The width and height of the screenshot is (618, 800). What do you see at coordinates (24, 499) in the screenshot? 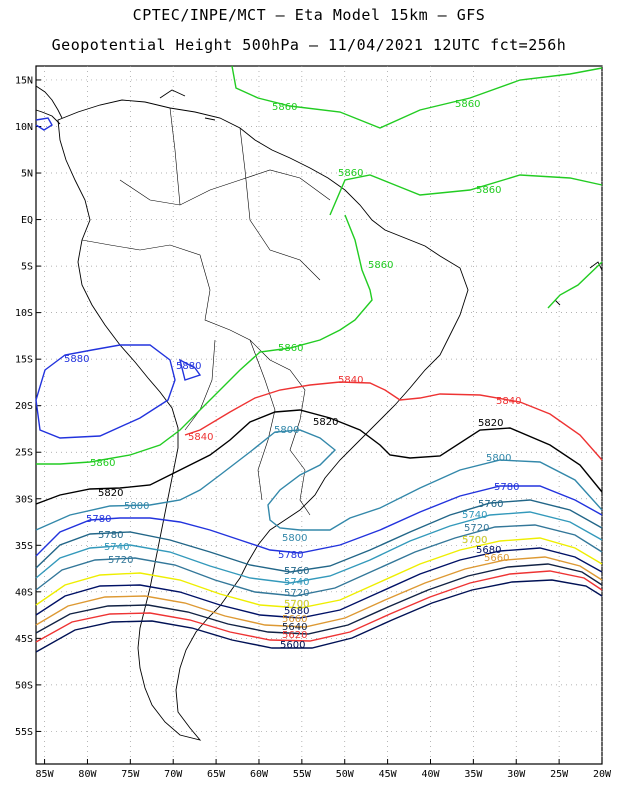
I see `lat-tick-label: 30S` at bounding box center [24, 499].